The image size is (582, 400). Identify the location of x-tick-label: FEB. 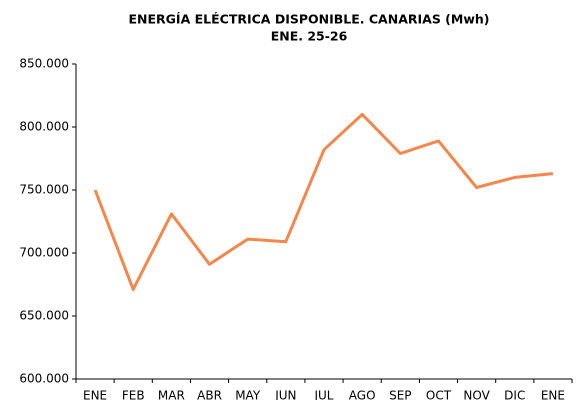
(133, 394).